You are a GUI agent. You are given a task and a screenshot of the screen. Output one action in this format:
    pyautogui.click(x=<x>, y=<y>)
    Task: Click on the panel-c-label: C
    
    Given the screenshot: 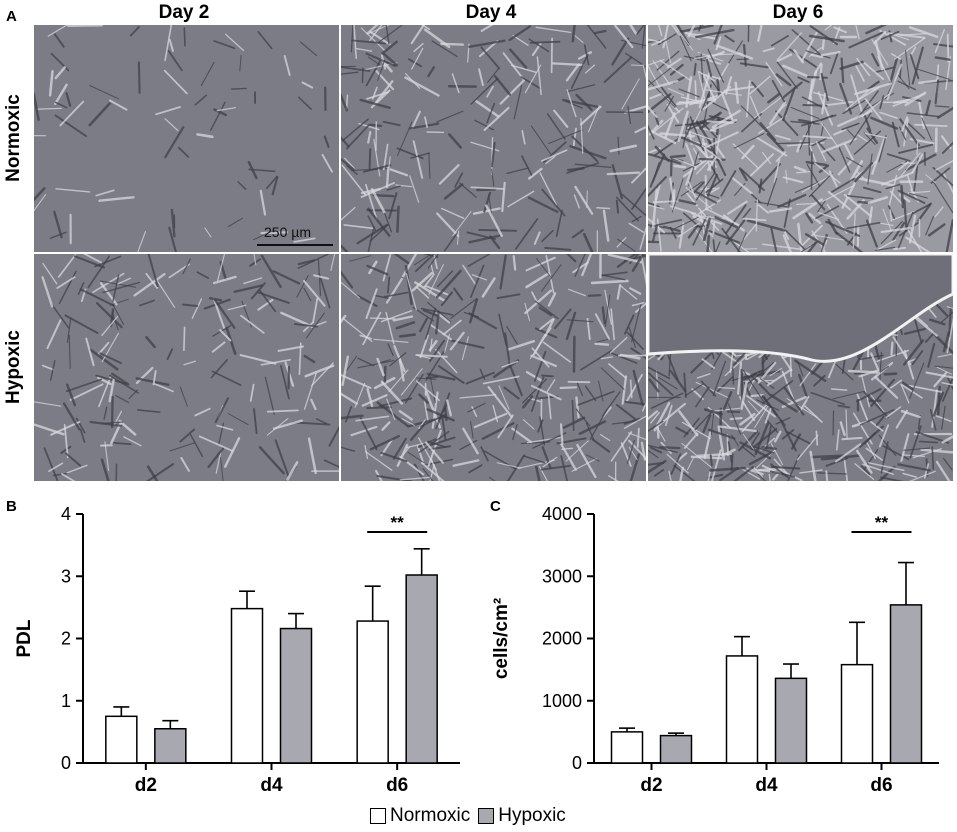 What is the action you would take?
    pyautogui.click(x=495, y=506)
    